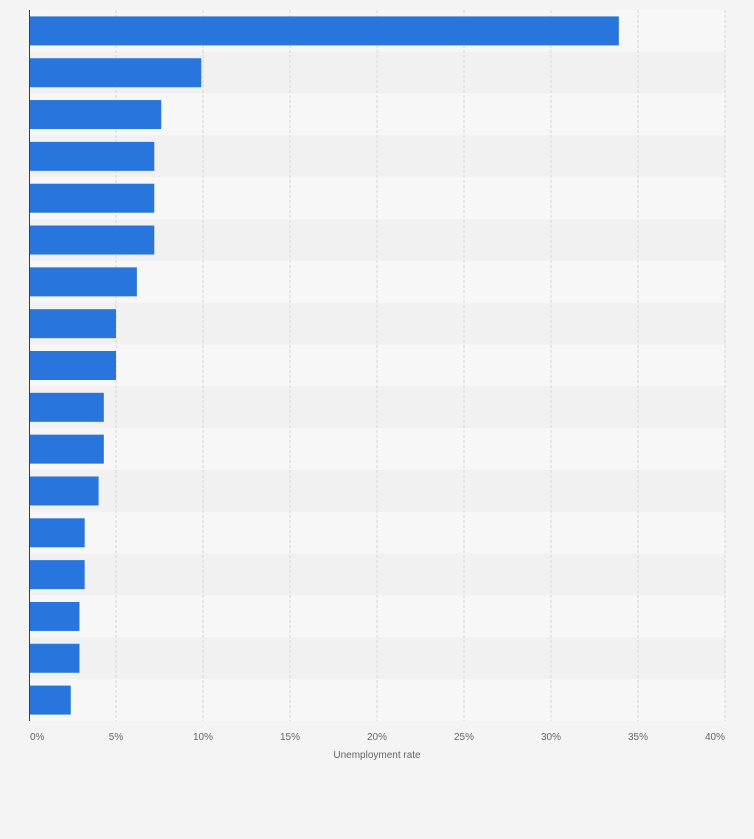  What do you see at coordinates (290, 737) in the screenshot?
I see `x-tick-label: 15%` at bounding box center [290, 737].